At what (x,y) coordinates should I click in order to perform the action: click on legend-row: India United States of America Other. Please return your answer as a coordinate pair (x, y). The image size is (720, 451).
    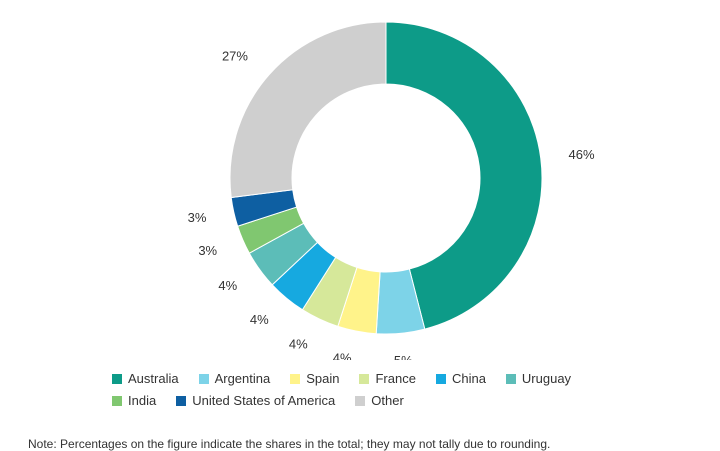
    Looking at the image, I should click on (392, 401).